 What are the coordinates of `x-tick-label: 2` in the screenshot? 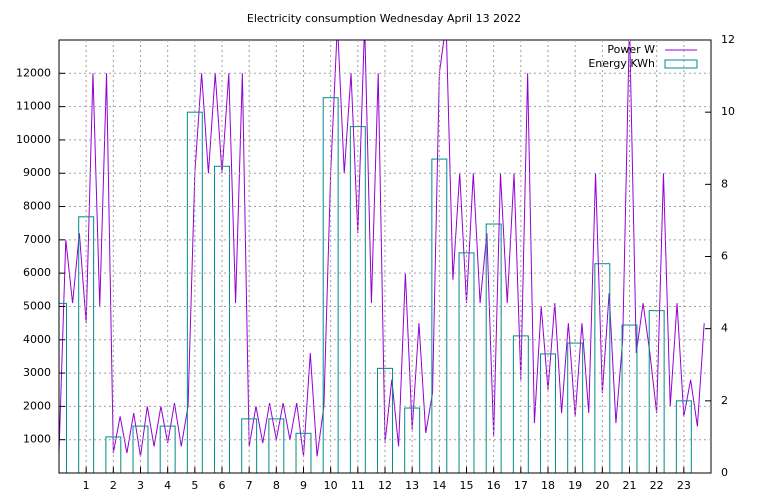 It's located at (113, 485).